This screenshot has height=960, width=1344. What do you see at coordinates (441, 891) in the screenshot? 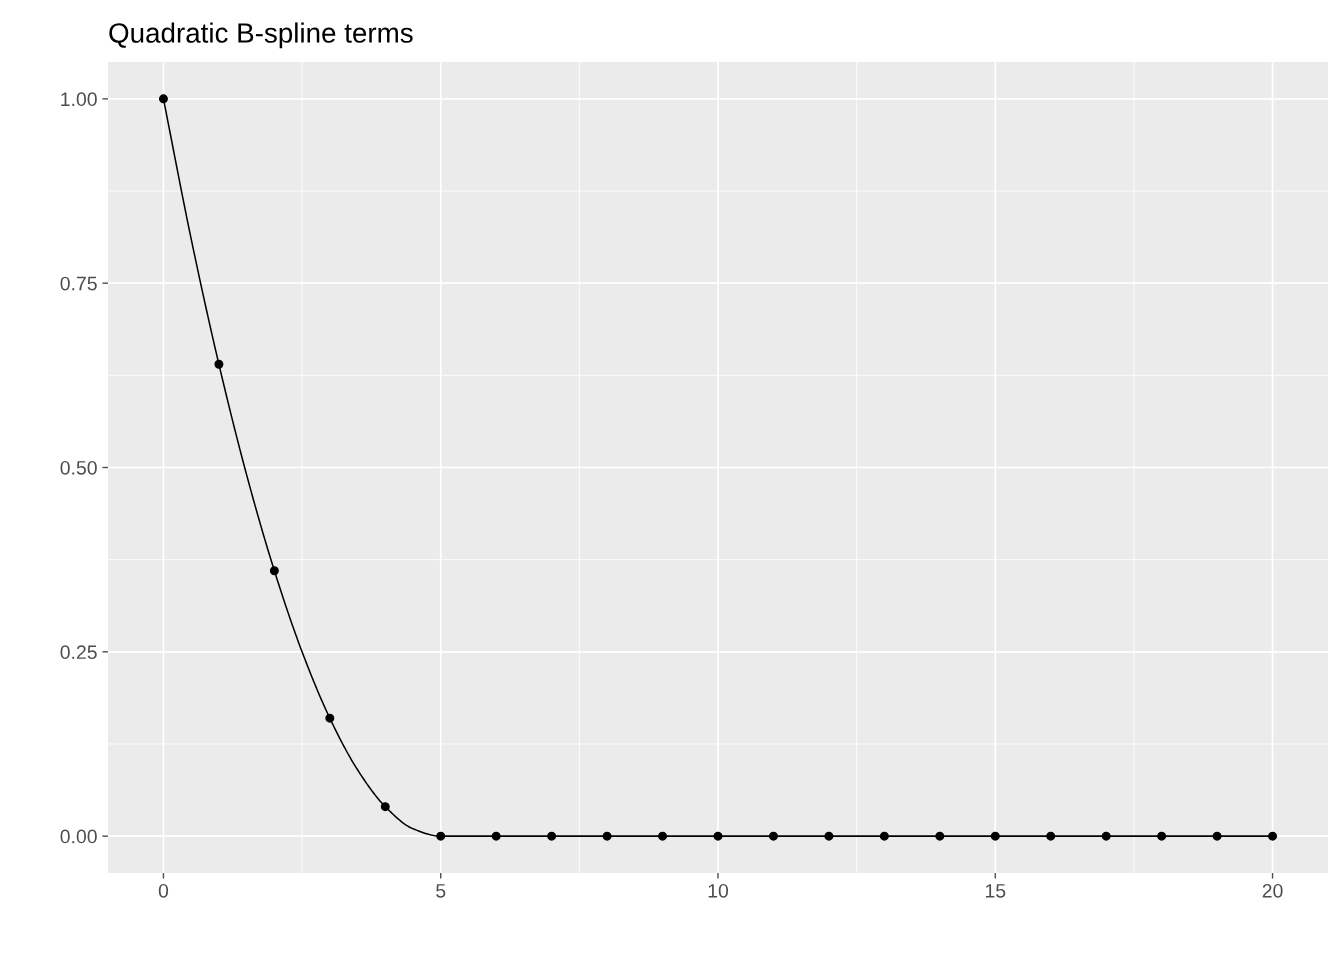
I see `x-tick-label: 5` at bounding box center [441, 891].